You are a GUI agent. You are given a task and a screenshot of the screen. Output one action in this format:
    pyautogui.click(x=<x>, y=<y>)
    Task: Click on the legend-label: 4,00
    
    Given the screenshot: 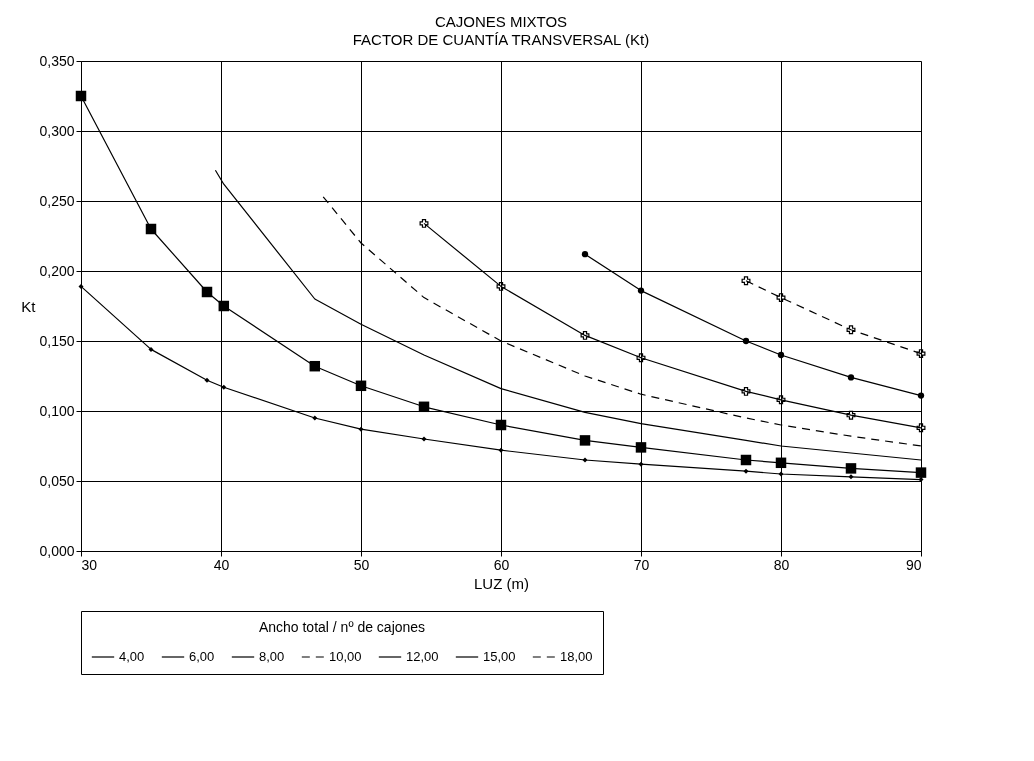 What is the action you would take?
    pyautogui.click(x=132, y=656)
    